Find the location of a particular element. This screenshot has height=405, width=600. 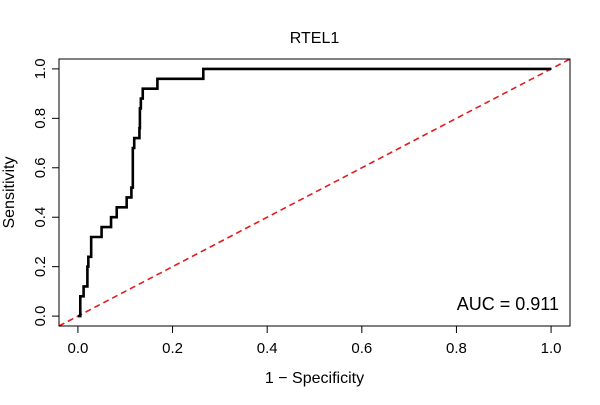

x-tick-label: 0.0 is located at coordinates (77, 348).